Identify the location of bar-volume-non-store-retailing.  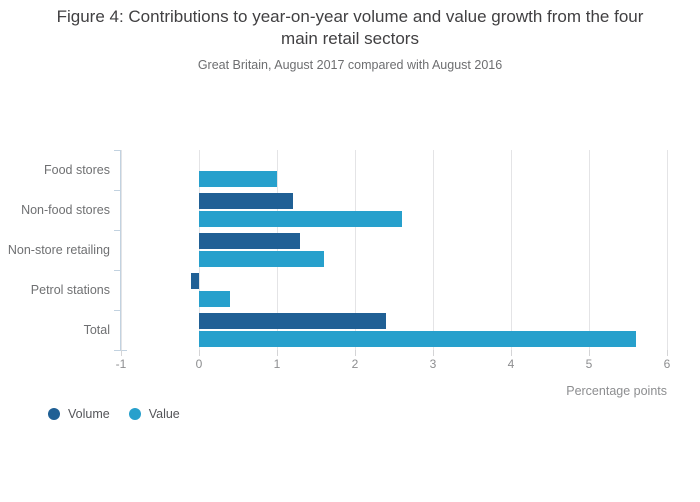
(250, 241).